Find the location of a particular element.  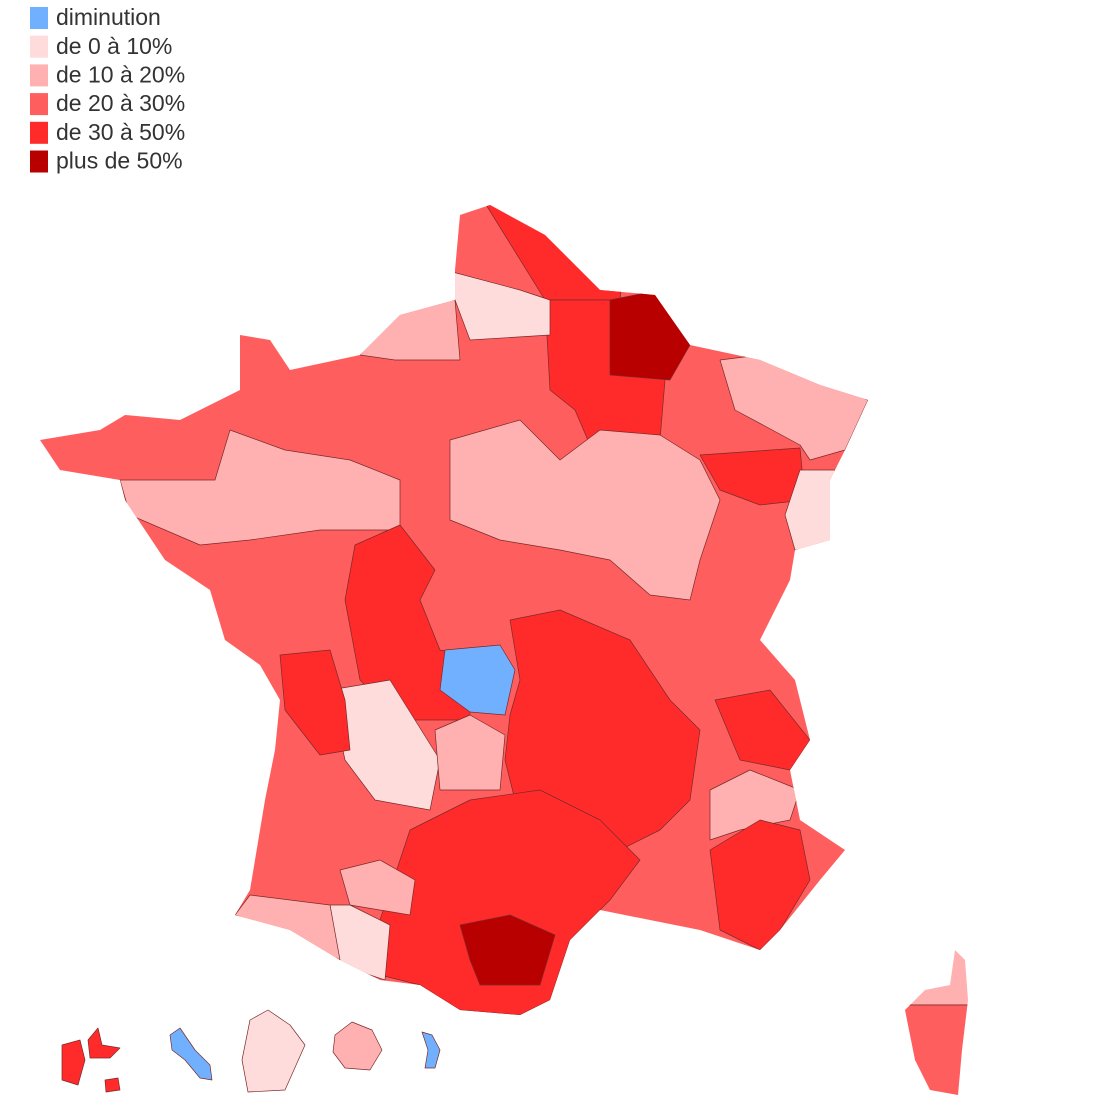

reunion is located at coordinates (357, 1046).